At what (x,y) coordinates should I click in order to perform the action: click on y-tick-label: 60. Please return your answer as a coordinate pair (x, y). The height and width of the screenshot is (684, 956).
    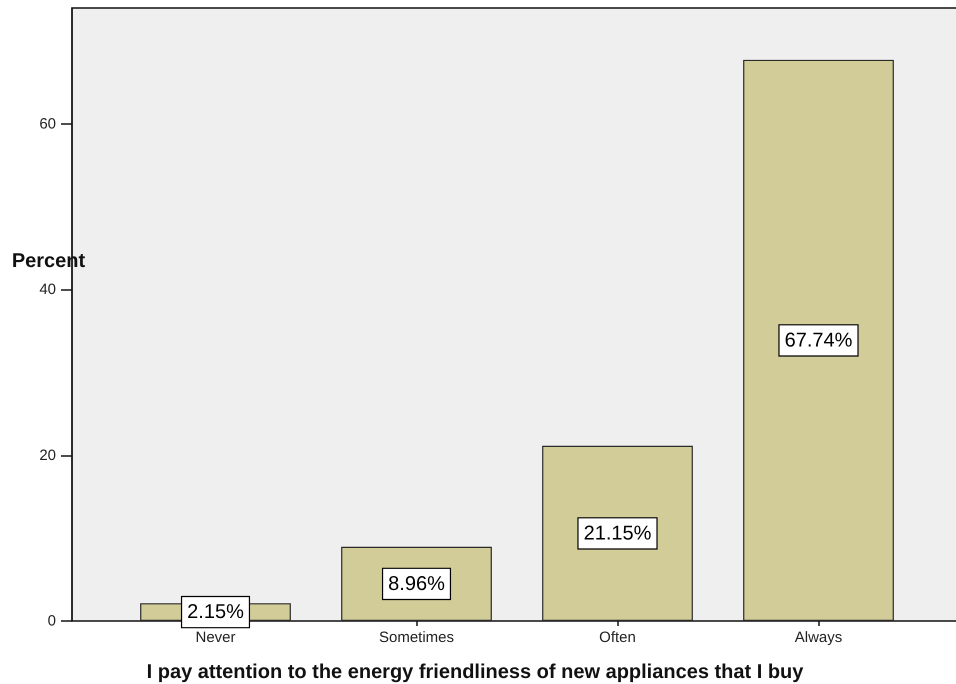
    Looking at the image, I should click on (47, 123).